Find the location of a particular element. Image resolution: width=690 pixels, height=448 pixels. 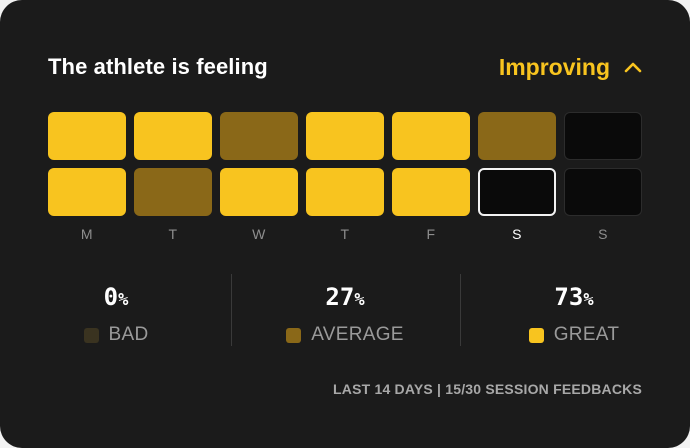

stat-bad-label: BAD is located at coordinates (116, 335).